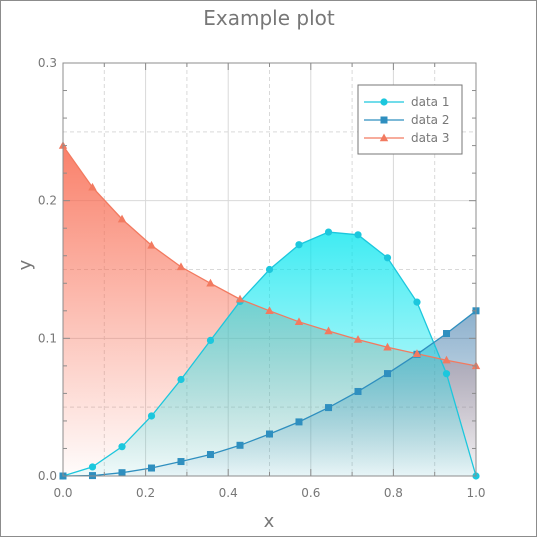  Describe the element at coordinates (47, 476) in the screenshot. I see `y-tick-label: 0.0` at that location.